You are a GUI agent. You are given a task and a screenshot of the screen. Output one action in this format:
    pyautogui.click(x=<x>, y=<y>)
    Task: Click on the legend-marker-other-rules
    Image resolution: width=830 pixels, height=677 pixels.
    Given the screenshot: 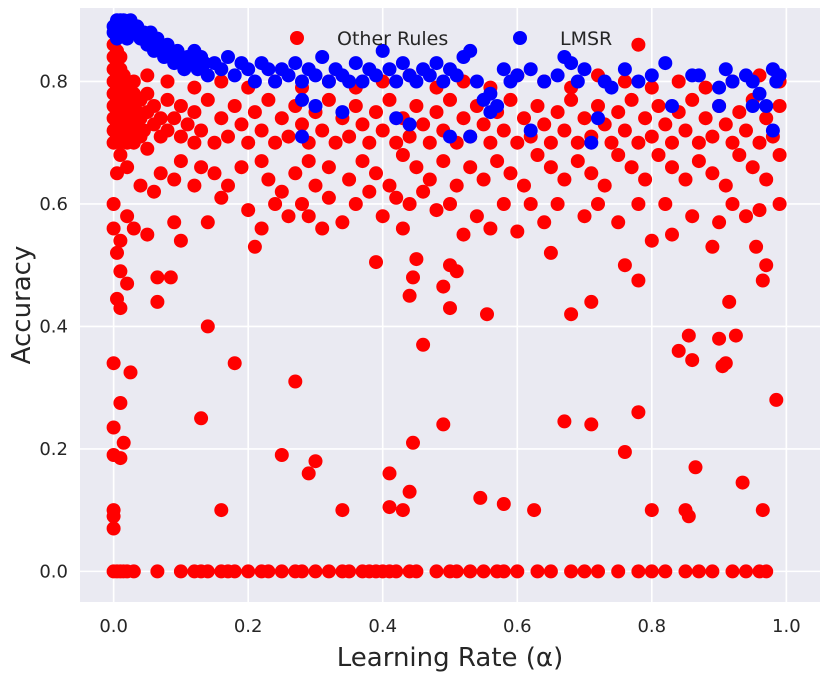 What is the action you would take?
    pyautogui.click(x=297, y=38)
    